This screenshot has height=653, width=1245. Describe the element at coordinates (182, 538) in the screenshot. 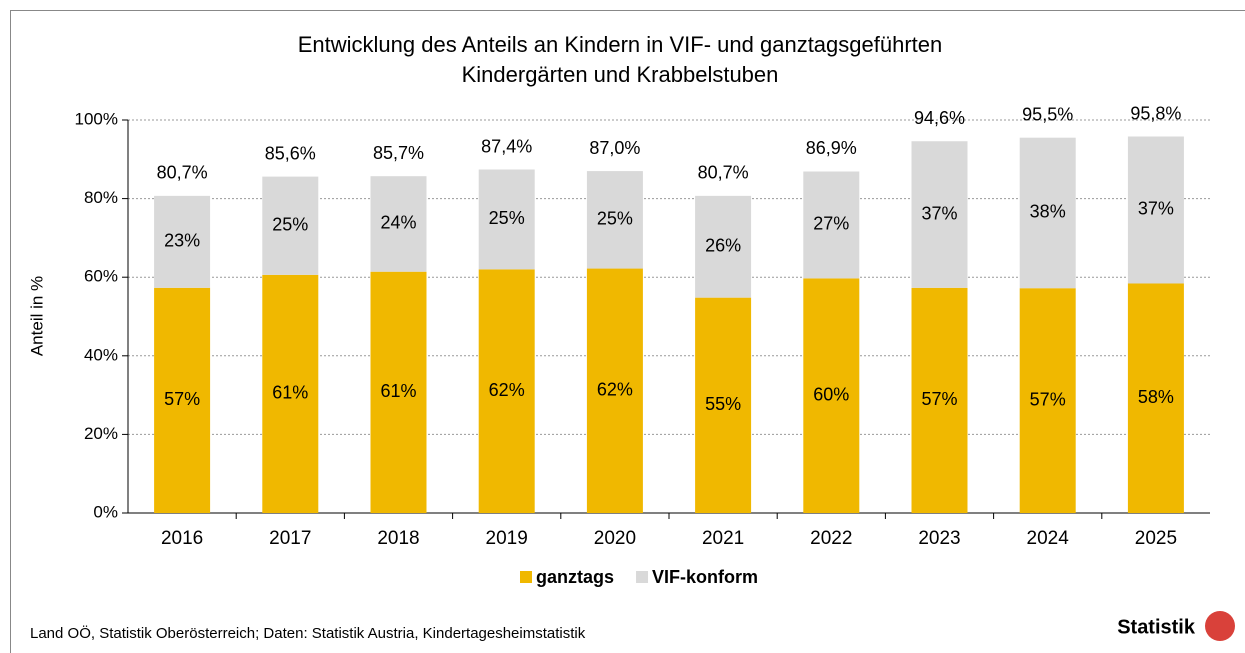

I see `x-tick-label: 2016` at that location.